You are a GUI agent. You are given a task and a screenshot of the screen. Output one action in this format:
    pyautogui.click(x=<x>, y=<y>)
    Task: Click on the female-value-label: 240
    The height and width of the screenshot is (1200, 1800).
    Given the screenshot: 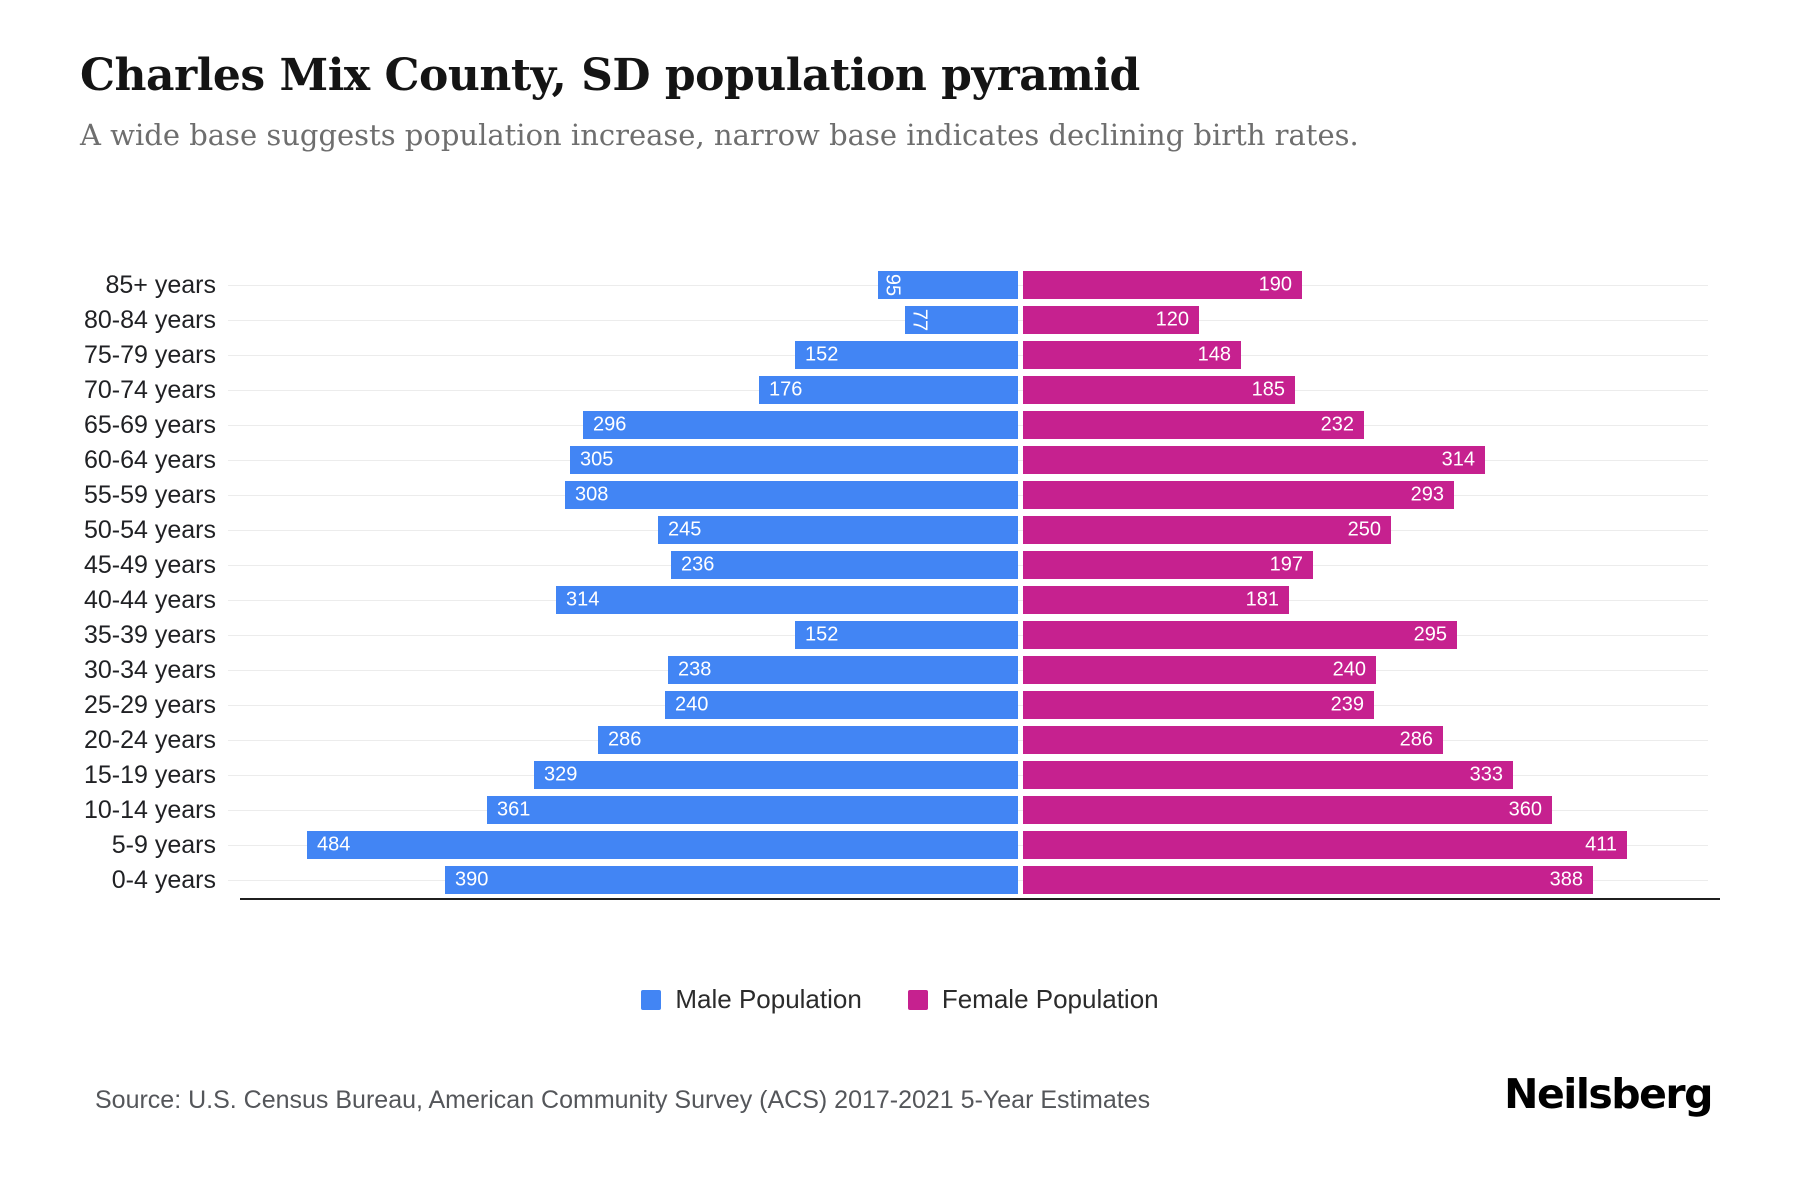 What is the action you would take?
    pyautogui.click(x=1349, y=669)
    